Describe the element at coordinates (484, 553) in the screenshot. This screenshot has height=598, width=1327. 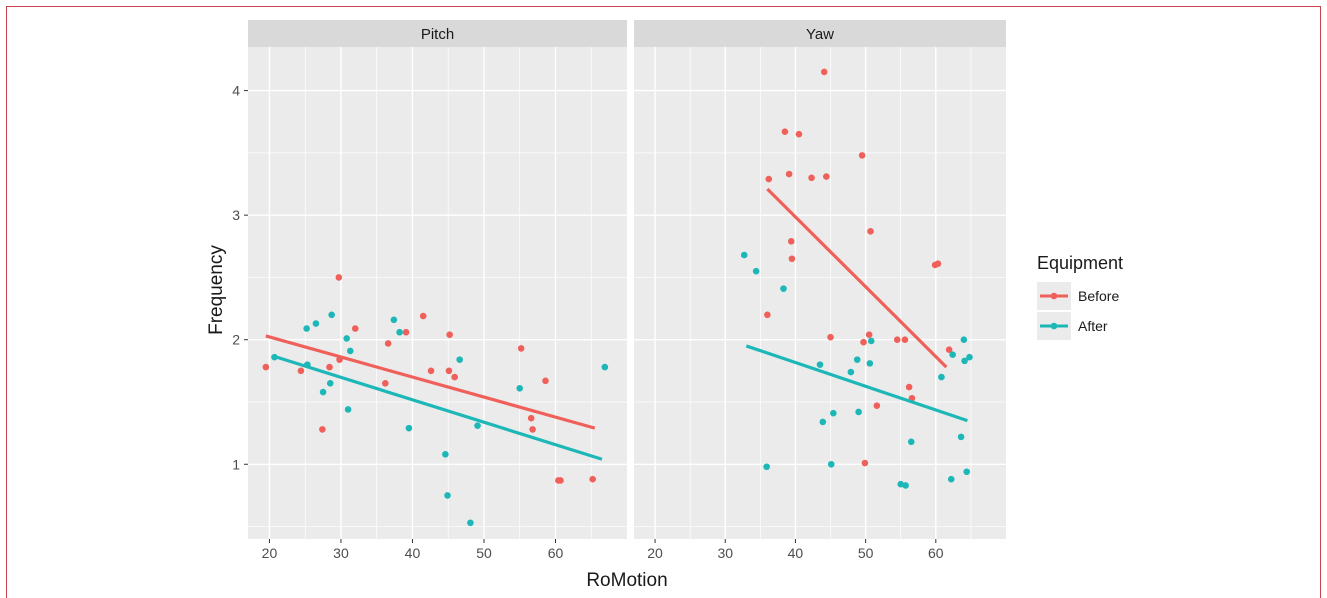
I see `x-tick-label: 50` at that location.